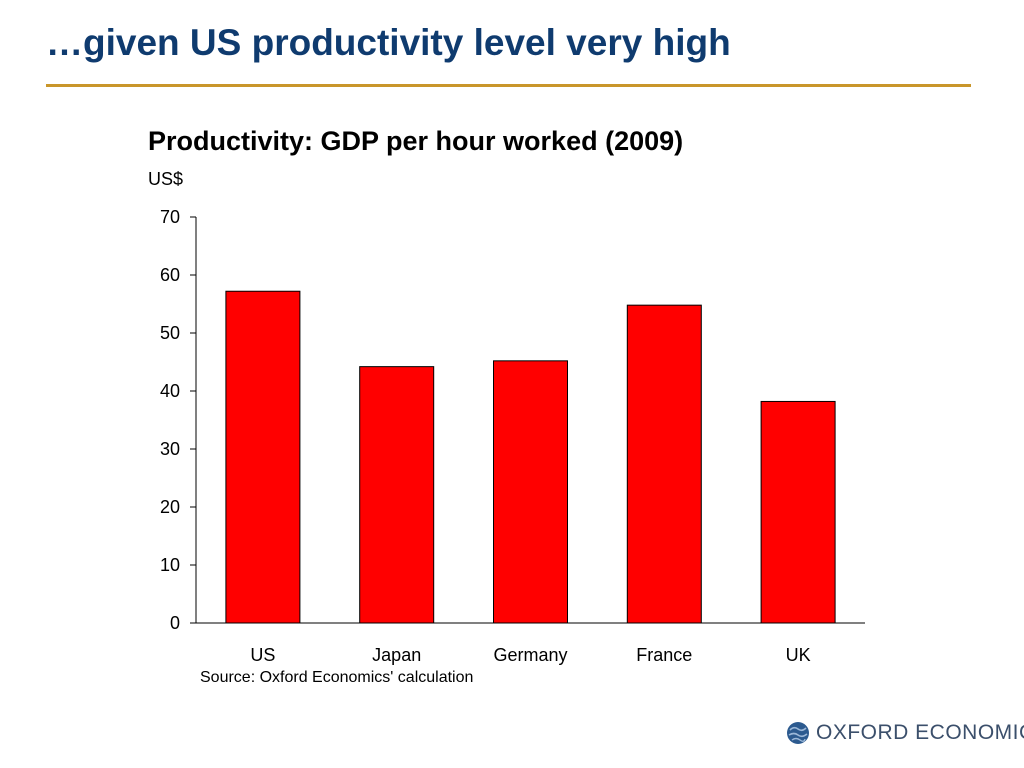 The height and width of the screenshot is (768, 1024). Describe the element at coordinates (530, 655) in the screenshot. I see `x-tick-label: Germany` at that location.